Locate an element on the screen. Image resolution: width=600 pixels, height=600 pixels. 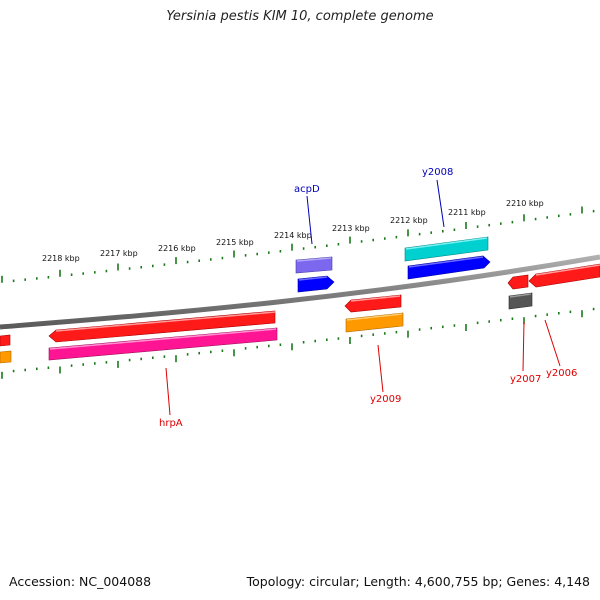
upper-scale-ticks is located at coordinates (298, 244).